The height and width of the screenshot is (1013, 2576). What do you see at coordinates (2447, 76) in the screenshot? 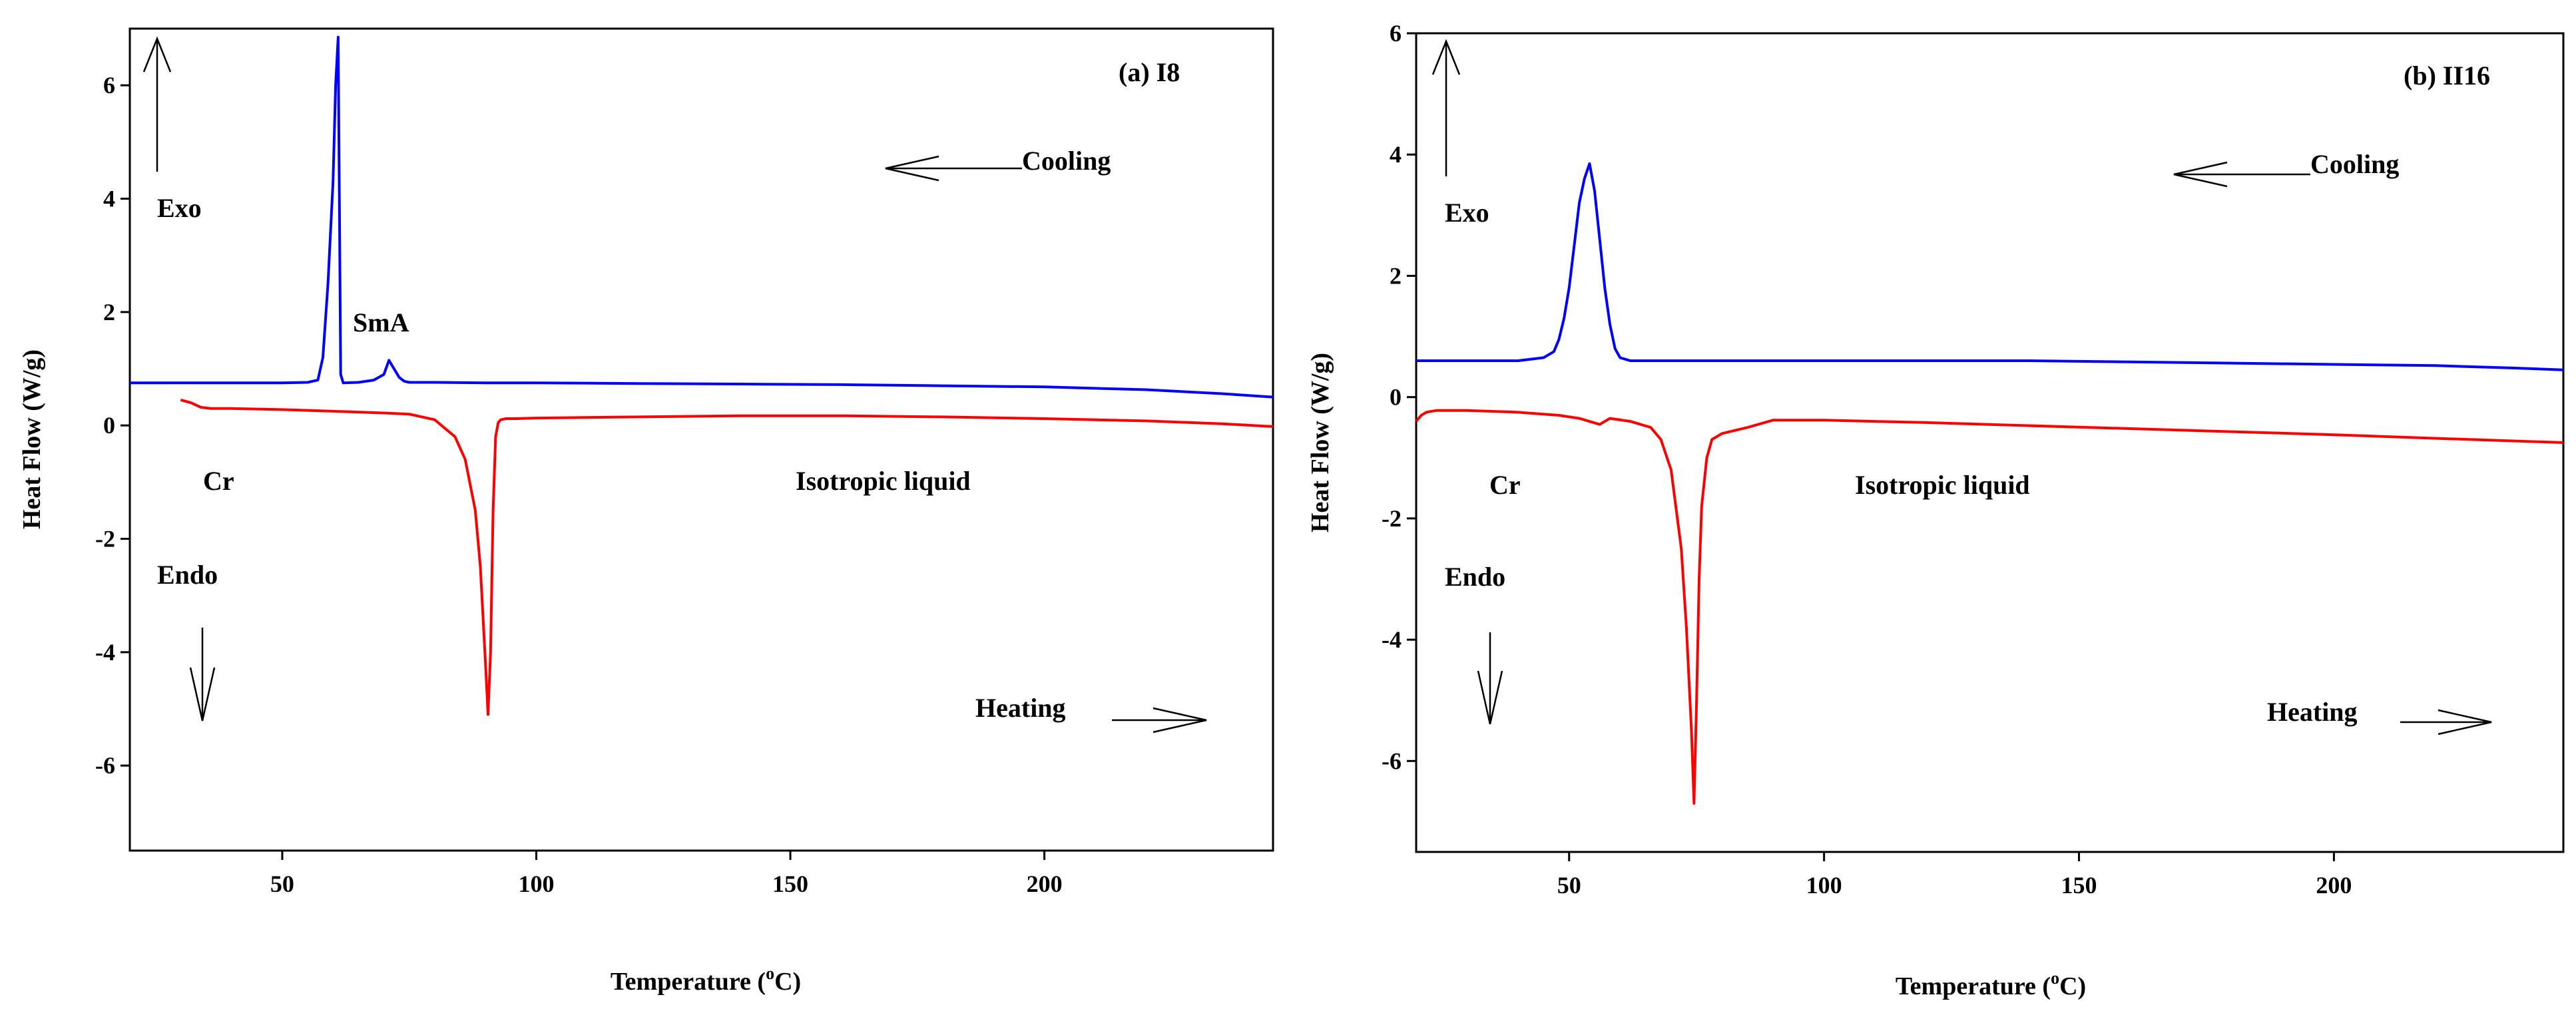
I see `panel-label: (b) II16` at bounding box center [2447, 76].